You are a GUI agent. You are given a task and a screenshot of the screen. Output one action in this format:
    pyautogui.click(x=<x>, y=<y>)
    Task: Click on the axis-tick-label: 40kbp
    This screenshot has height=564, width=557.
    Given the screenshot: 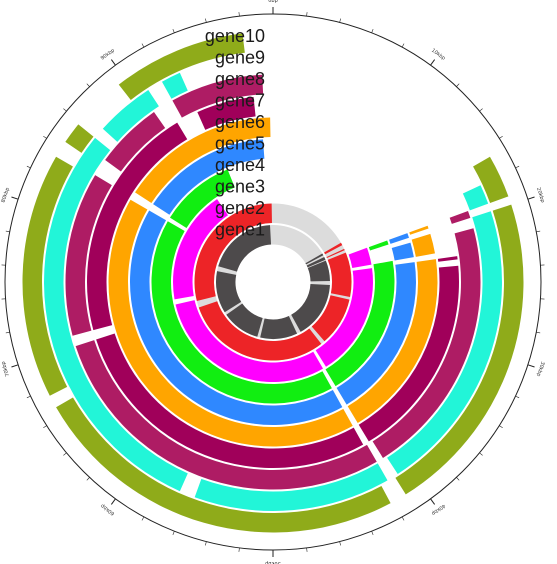 What is the action you would take?
    pyautogui.click(x=438, y=509)
    